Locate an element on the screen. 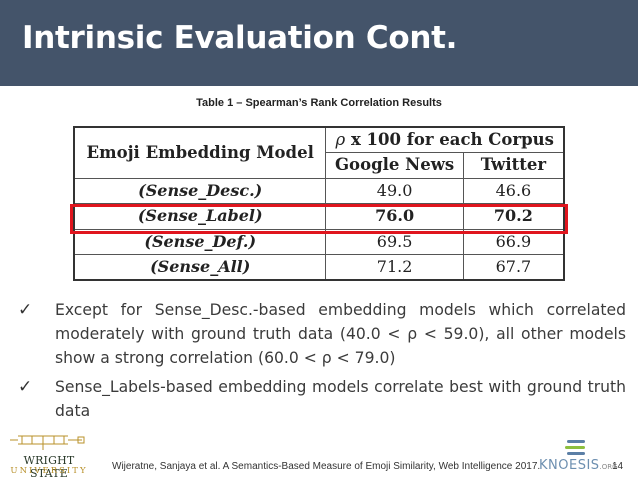 Image resolution: width=638 pixels, height=478 pixels. table-row: (Sense_Desc.) 49.0 46.6 is located at coordinates (319, 190).